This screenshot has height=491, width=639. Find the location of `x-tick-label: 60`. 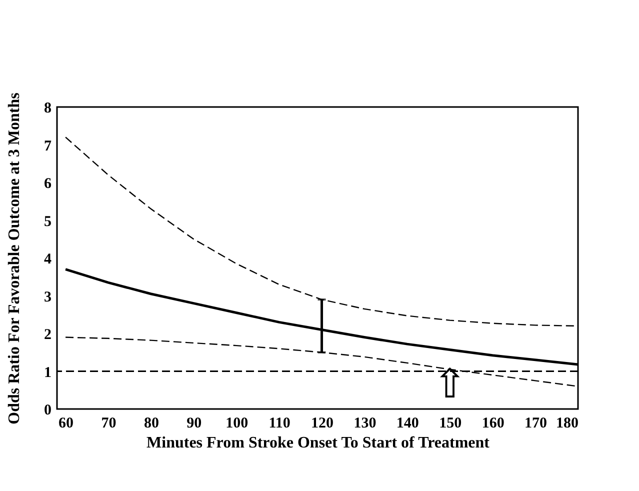

x-tick-label: 60 is located at coordinates (66, 424).